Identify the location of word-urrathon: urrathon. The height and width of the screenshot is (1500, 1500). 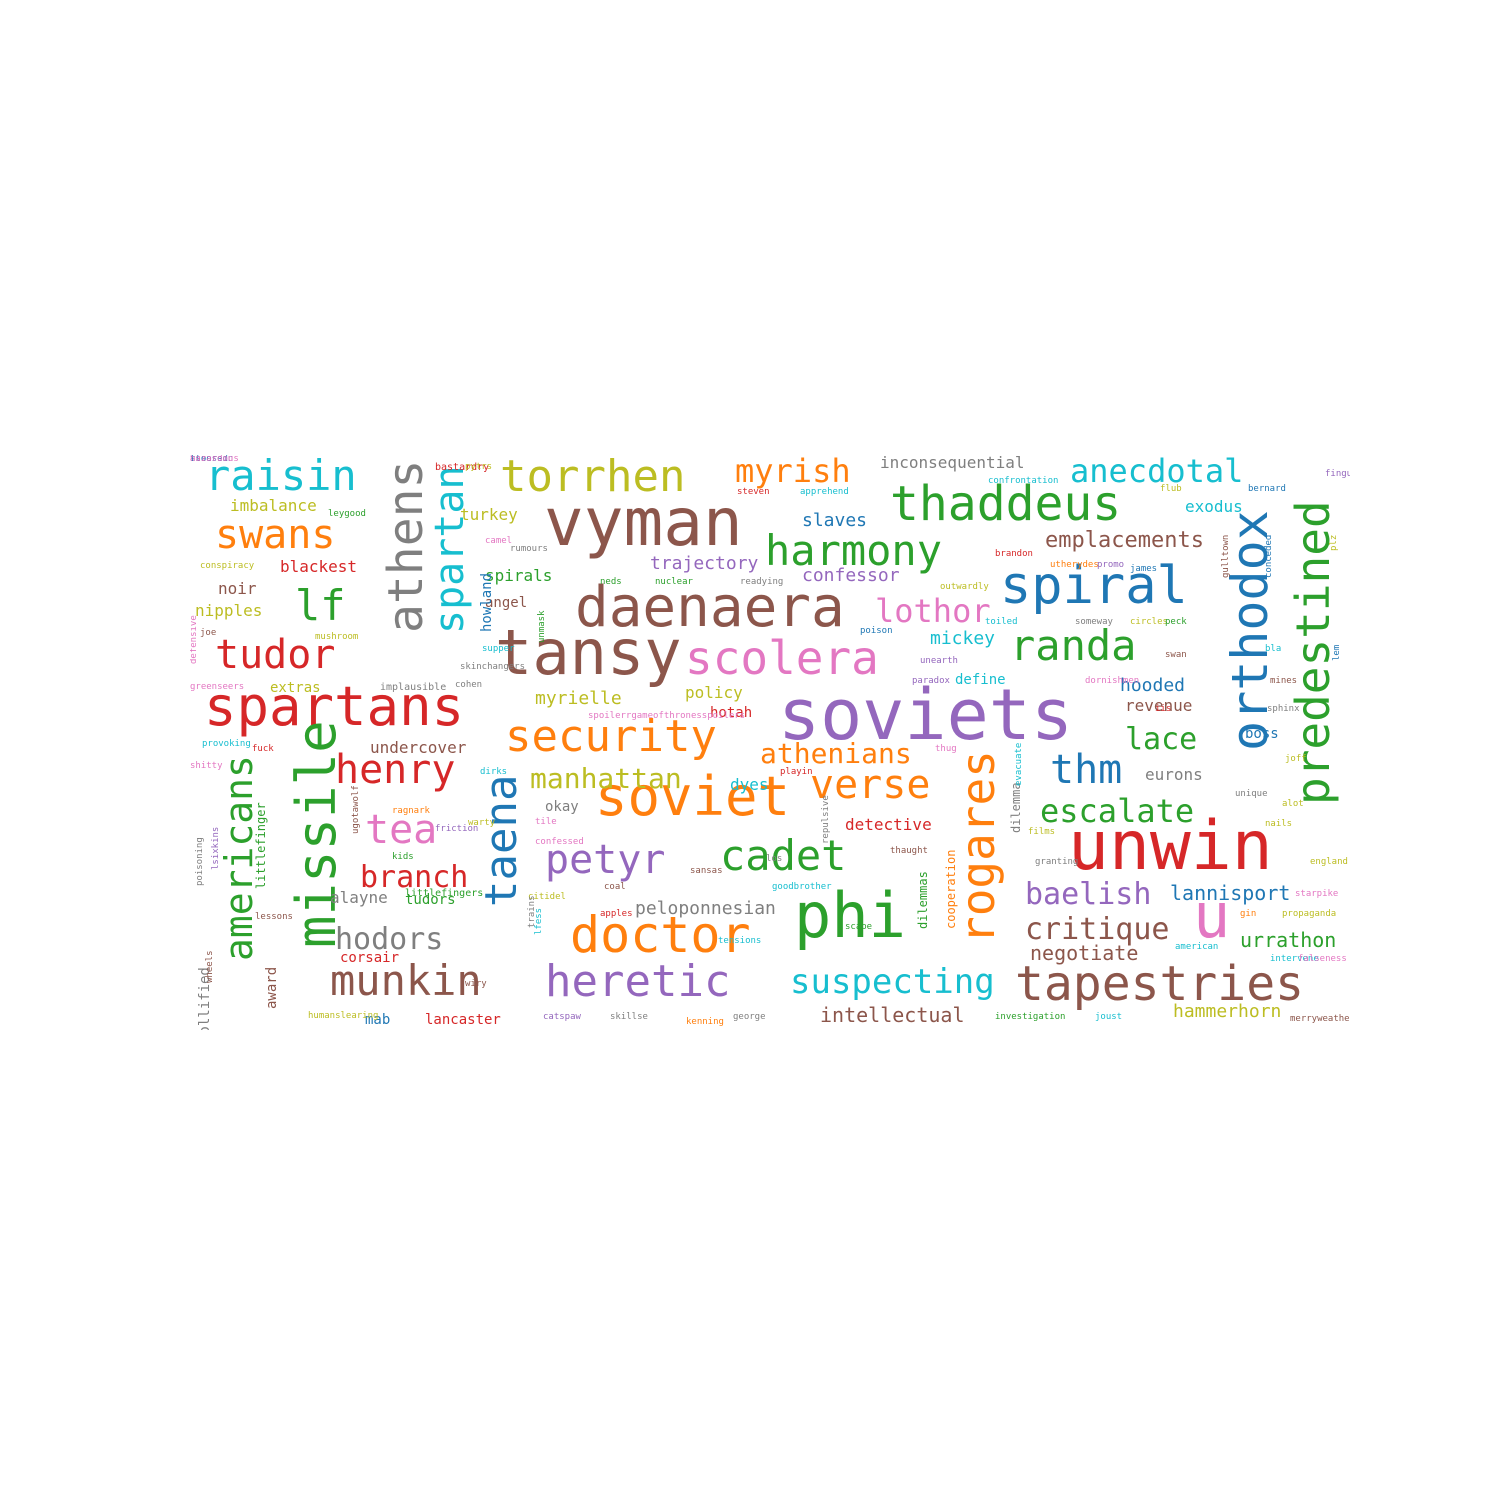
(1288, 940).